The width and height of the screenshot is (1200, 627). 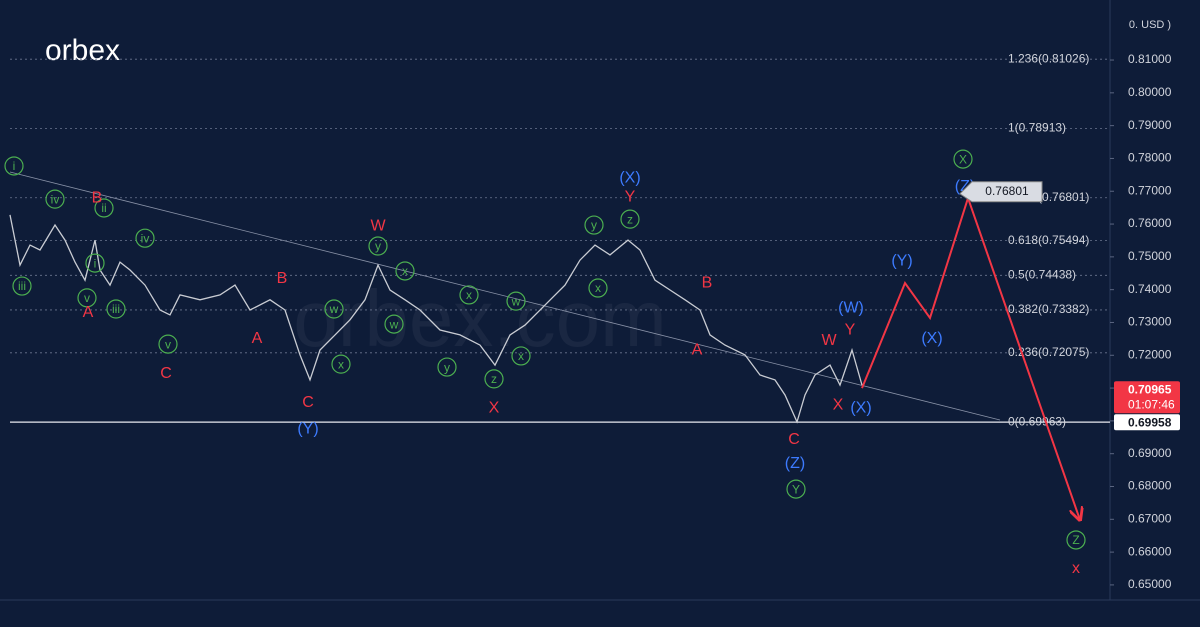 I want to click on currency-label: 0. USD ), so click(x=1150, y=25).